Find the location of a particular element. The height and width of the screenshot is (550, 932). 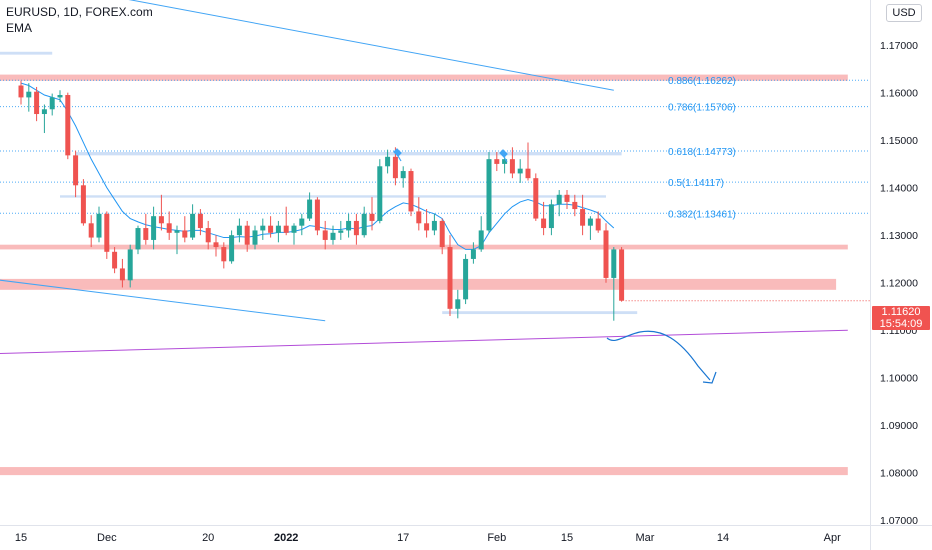

indicator-legend: EMA is located at coordinates (19, 28).